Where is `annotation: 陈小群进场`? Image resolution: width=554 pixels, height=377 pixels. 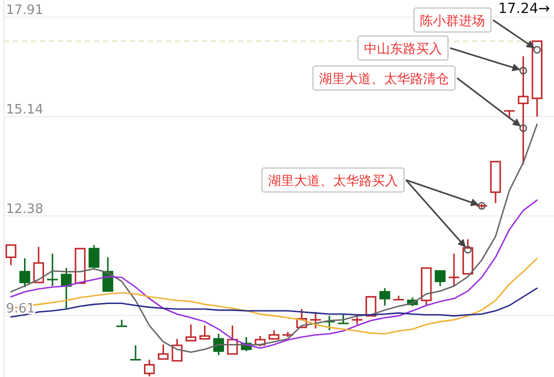
annotation: 陈小群进场 is located at coordinates (452, 21).